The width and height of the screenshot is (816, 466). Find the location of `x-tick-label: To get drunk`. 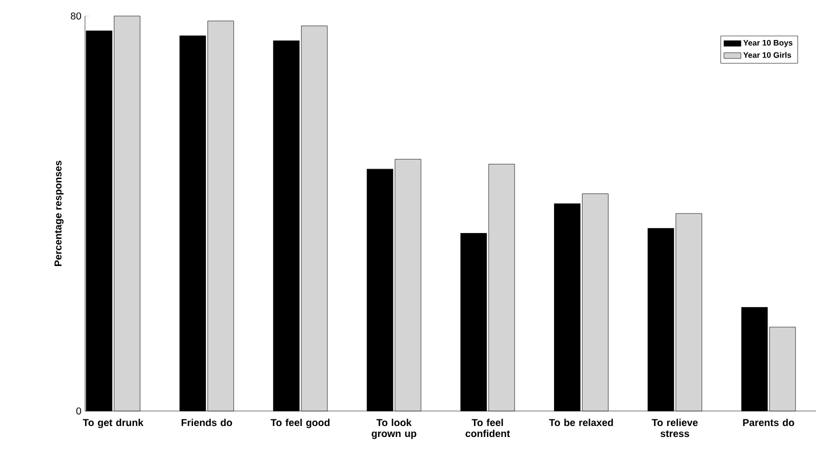

x-tick-label: To get drunk is located at coordinates (113, 423).